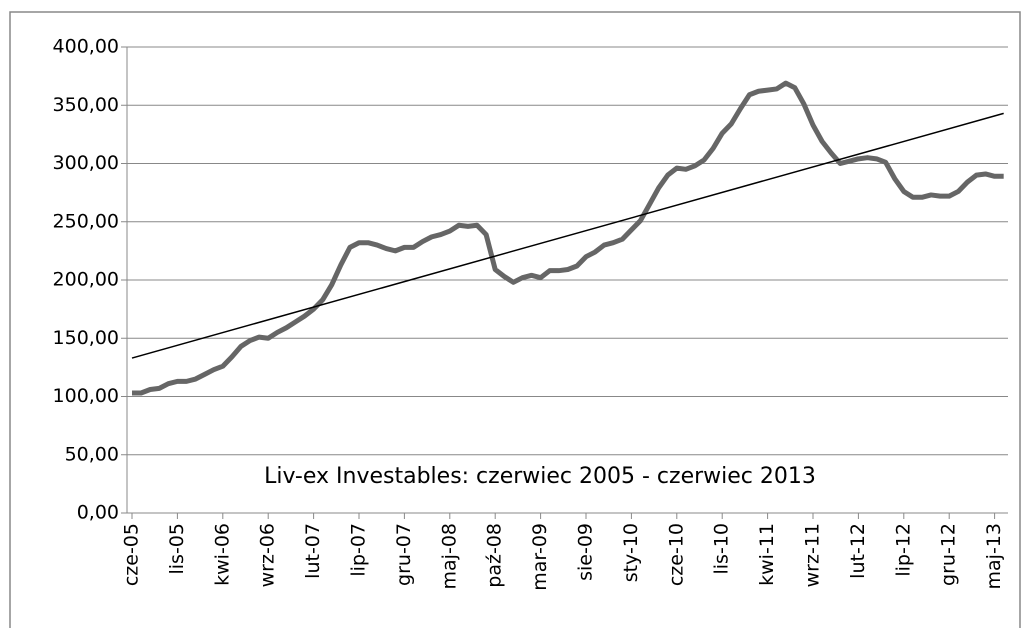 This screenshot has height=628, width=1027. What do you see at coordinates (676, 554) in the screenshot?
I see `x-tick-label: cze-10` at bounding box center [676, 554].